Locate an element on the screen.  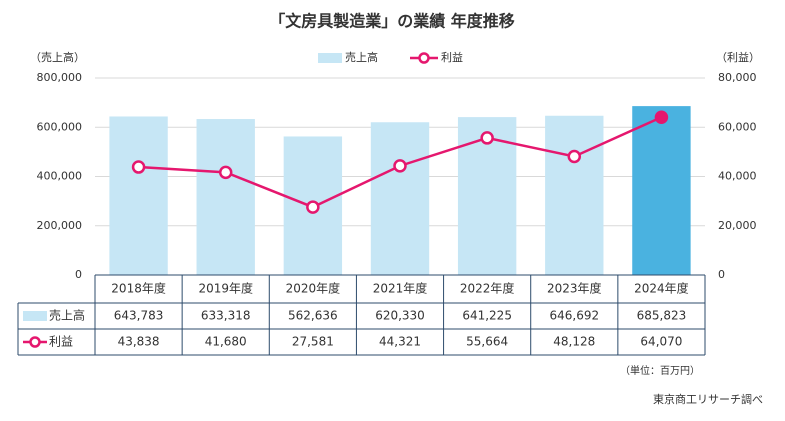
table-cell: 43,838 is located at coordinates (139, 342).